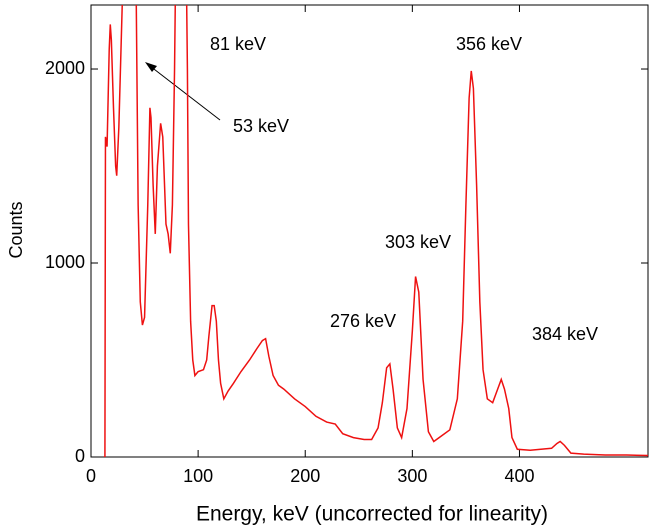 The height and width of the screenshot is (532, 651). What do you see at coordinates (363, 321) in the screenshot?
I see `peak-annotation: 276 keV` at bounding box center [363, 321].